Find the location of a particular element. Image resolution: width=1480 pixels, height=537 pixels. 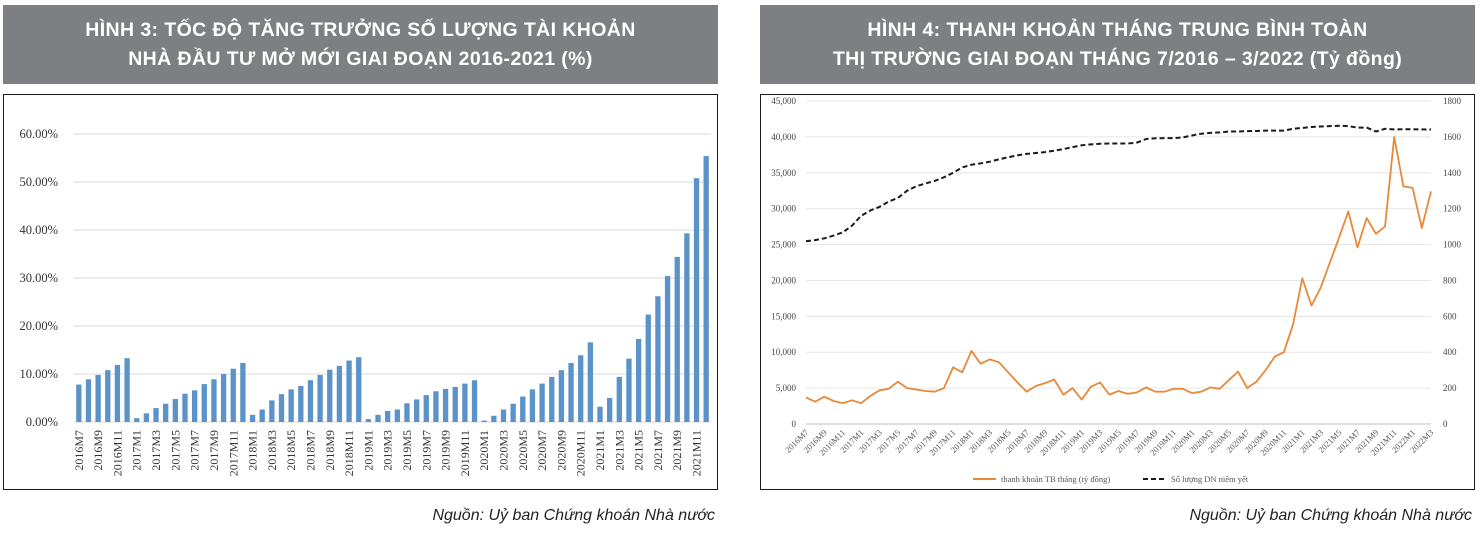

x-tick-label: 2016M11 is located at coordinates (117, 453).